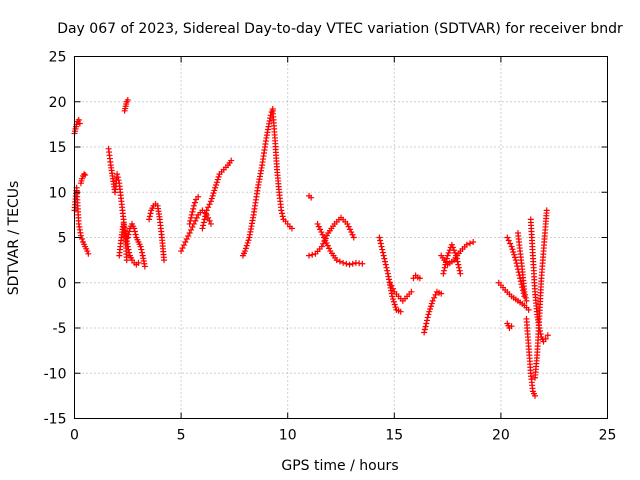  What do you see at coordinates (58, 58) in the screenshot?
I see `y-tick-label: 25` at bounding box center [58, 58].